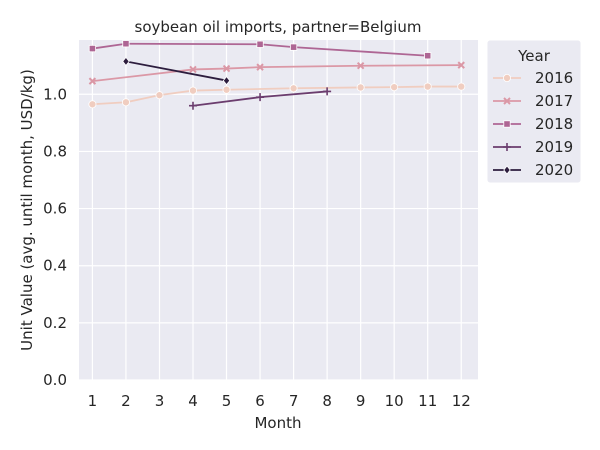  Describe the element at coordinates (260, 401) in the screenshot. I see `x-tick-label: 6` at that location.